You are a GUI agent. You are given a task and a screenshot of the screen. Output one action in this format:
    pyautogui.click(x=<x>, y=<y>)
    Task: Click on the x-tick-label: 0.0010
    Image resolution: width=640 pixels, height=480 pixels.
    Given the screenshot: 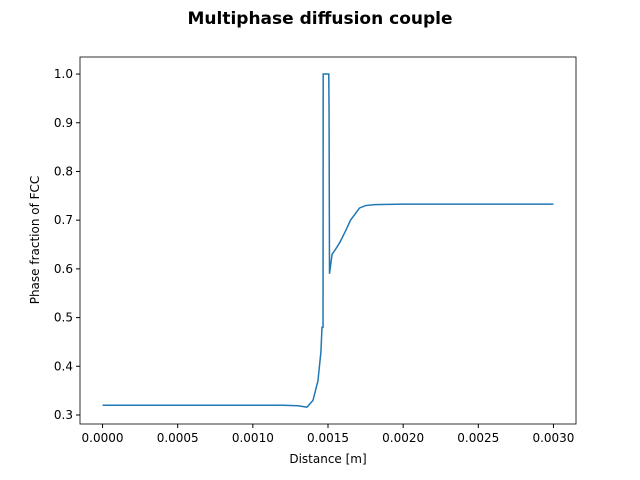 What is the action you would take?
    pyautogui.click(x=253, y=438)
    